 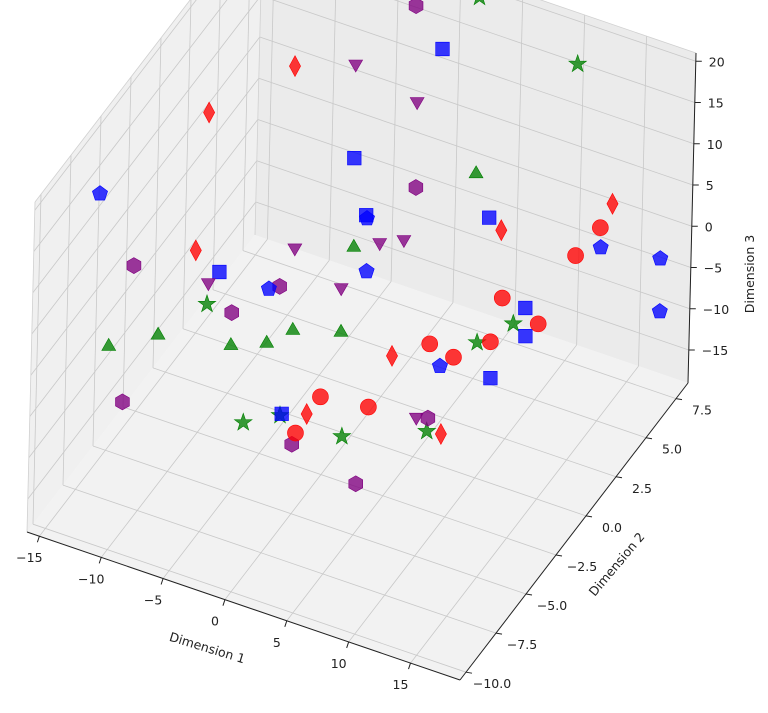 What do you see at coordinates (277, 642) in the screenshot?
I see `x-tick-label: 5` at bounding box center [277, 642].